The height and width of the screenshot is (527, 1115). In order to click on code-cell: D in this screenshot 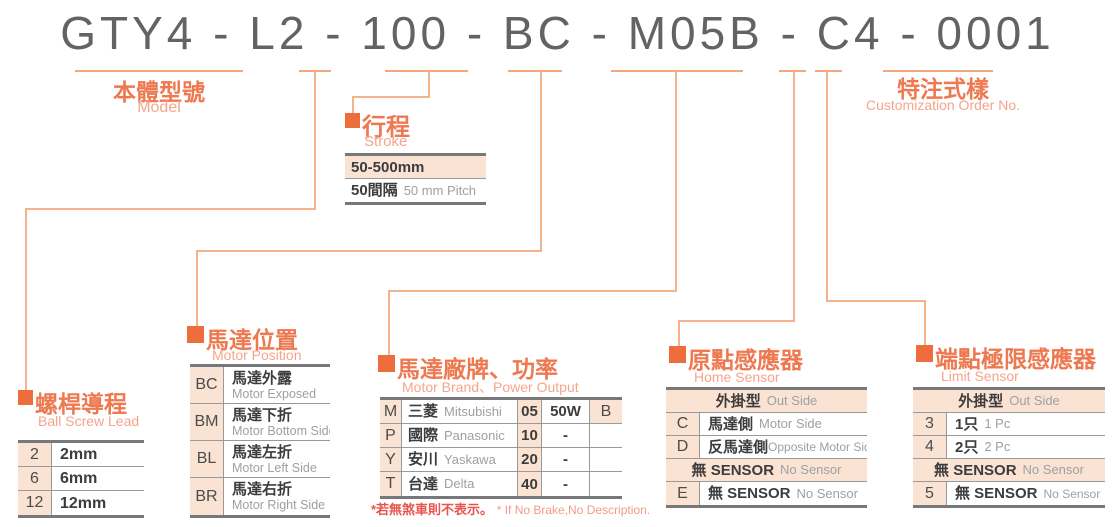, I will do `click(683, 447)`.